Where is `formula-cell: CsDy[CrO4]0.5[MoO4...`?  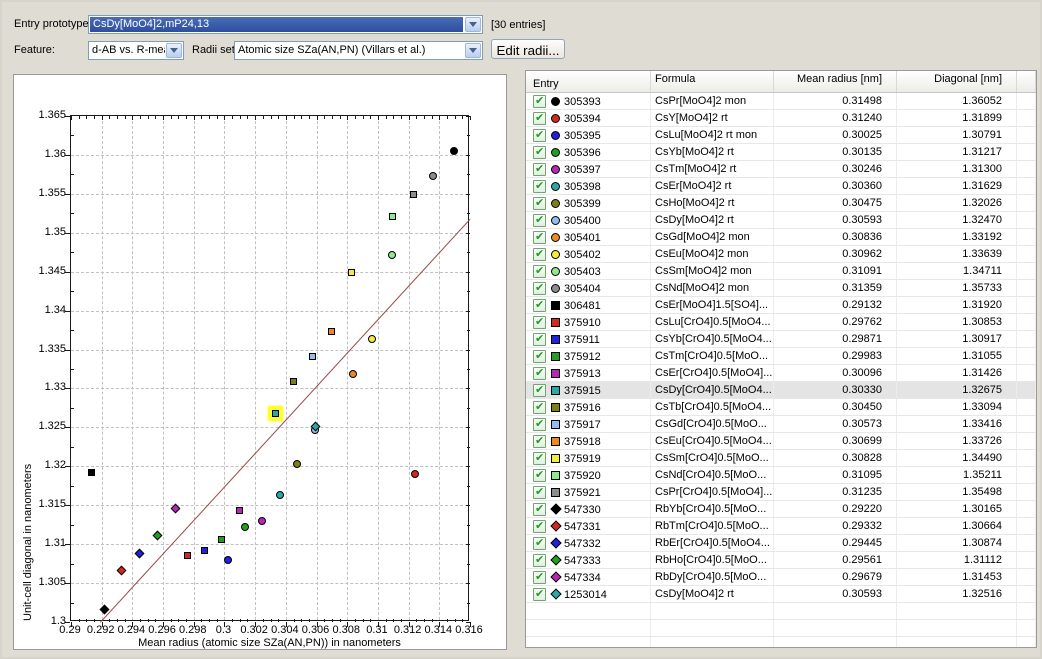 formula-cell: CsDy[CrO4]0.5[MoO4... is located at coordinates (712, 390).